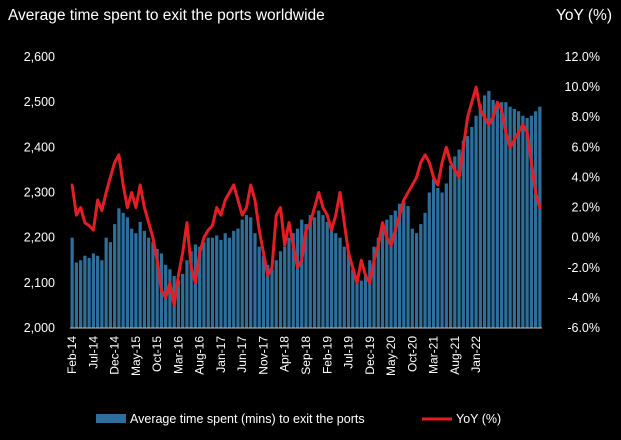 This screenshot has height=440, width=621. I want to click on y-tick-label: 2,000, so click(39, 328).